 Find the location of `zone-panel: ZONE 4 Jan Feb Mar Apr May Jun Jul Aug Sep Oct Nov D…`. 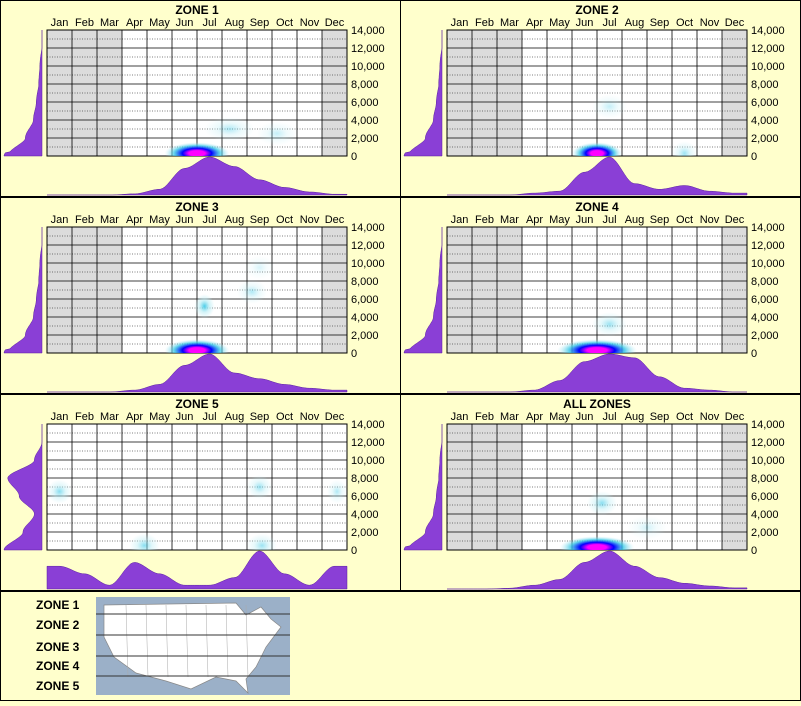

zone-panel: ZONE 4 Jan Feb Mar Apr May Jun Jul Aug Sep Oct Nov D… is located at coordinates (600, 295).